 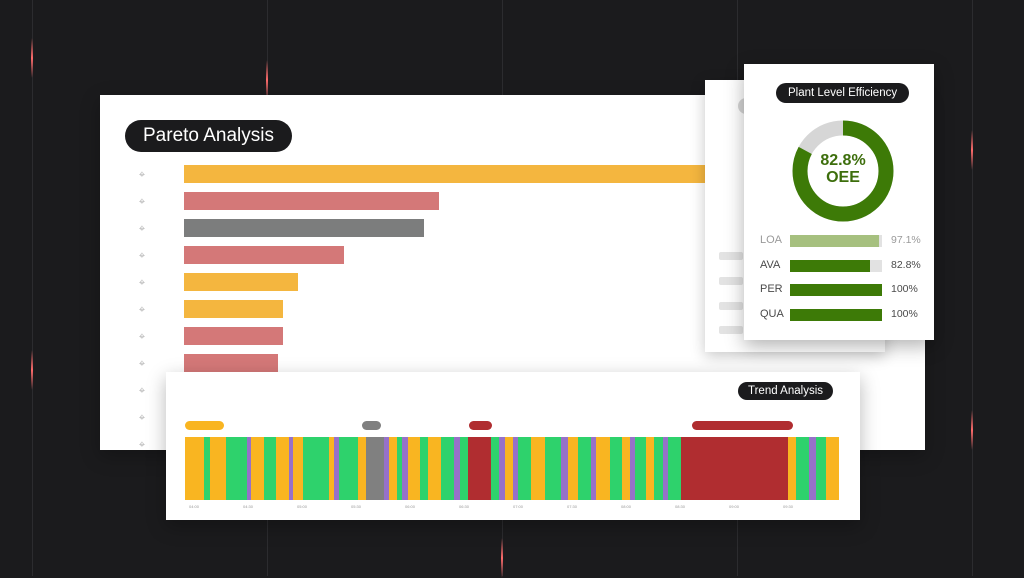 I want to click on metric-value: 82.8%, so click(x=906, y=264).